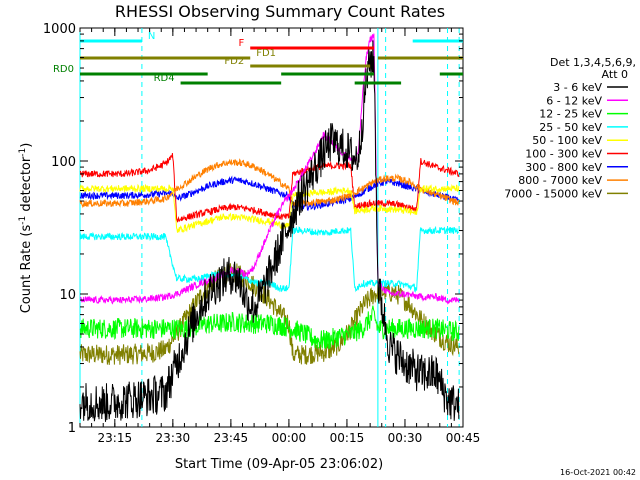 This screenshot has height=480, width=640. I want to click on y-axis-label-sup1: -1, so click(23, 220).